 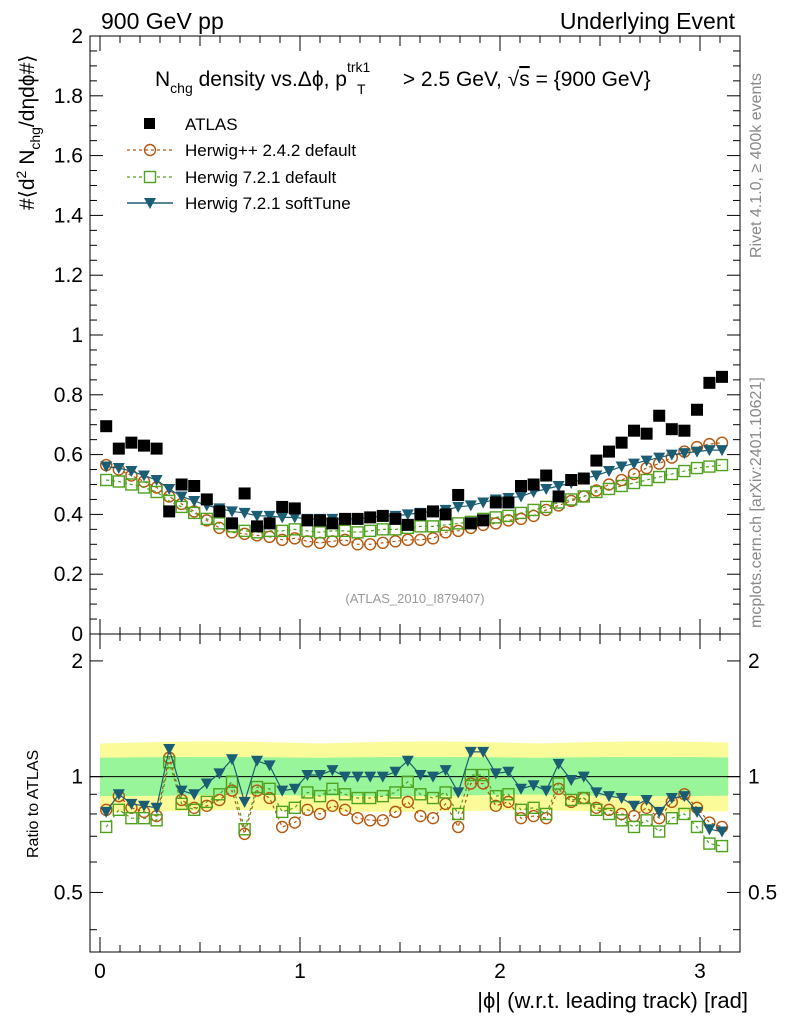 What do you see at coordinates (33, 804) in the screenshot?
I see `ratio-ylabel: Ratio to ATLAS` at bounding box center [33, 804].